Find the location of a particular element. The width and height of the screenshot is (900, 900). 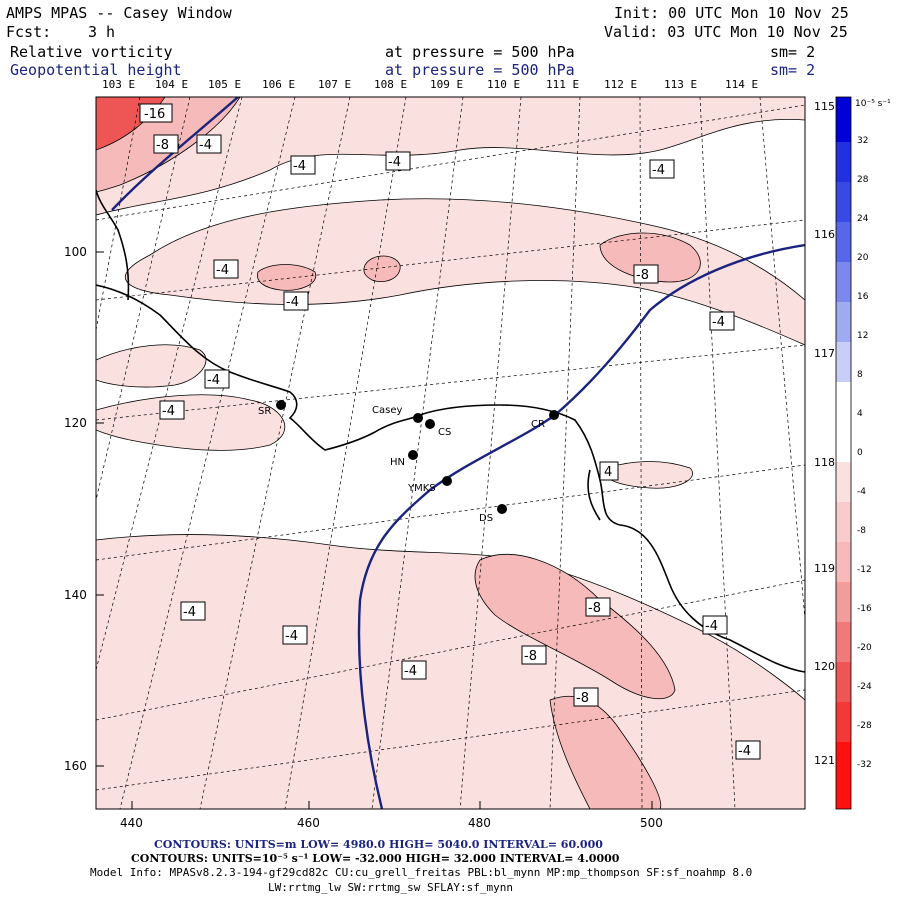

y-tick-label: 120 is located at coordinates (75, 423).